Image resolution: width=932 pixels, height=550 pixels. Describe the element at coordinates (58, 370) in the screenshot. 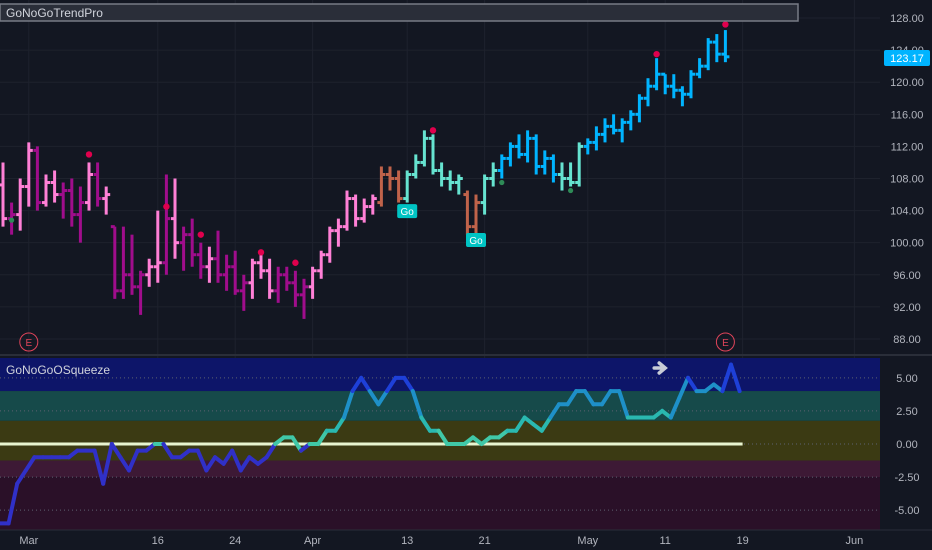

I see `lower-indicator-name: GoNoGoOSqueeze` at that location.